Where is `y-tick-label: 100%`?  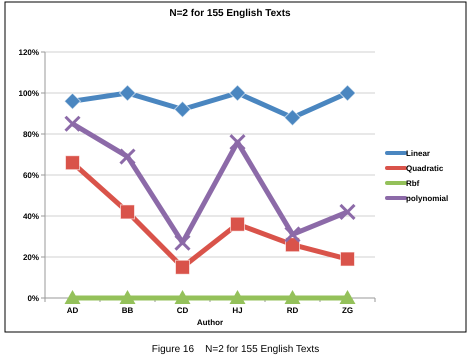
y-tick-label: 100% is located at coordinates (28, 93).